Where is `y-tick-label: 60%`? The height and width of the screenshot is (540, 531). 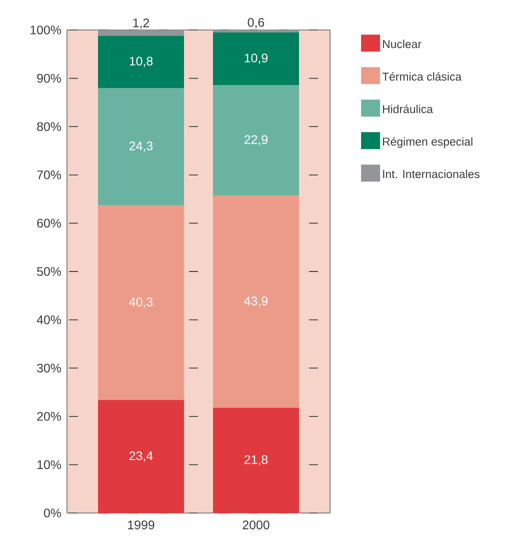
y-tick-label: 60% is located at coordinates (49, 223).